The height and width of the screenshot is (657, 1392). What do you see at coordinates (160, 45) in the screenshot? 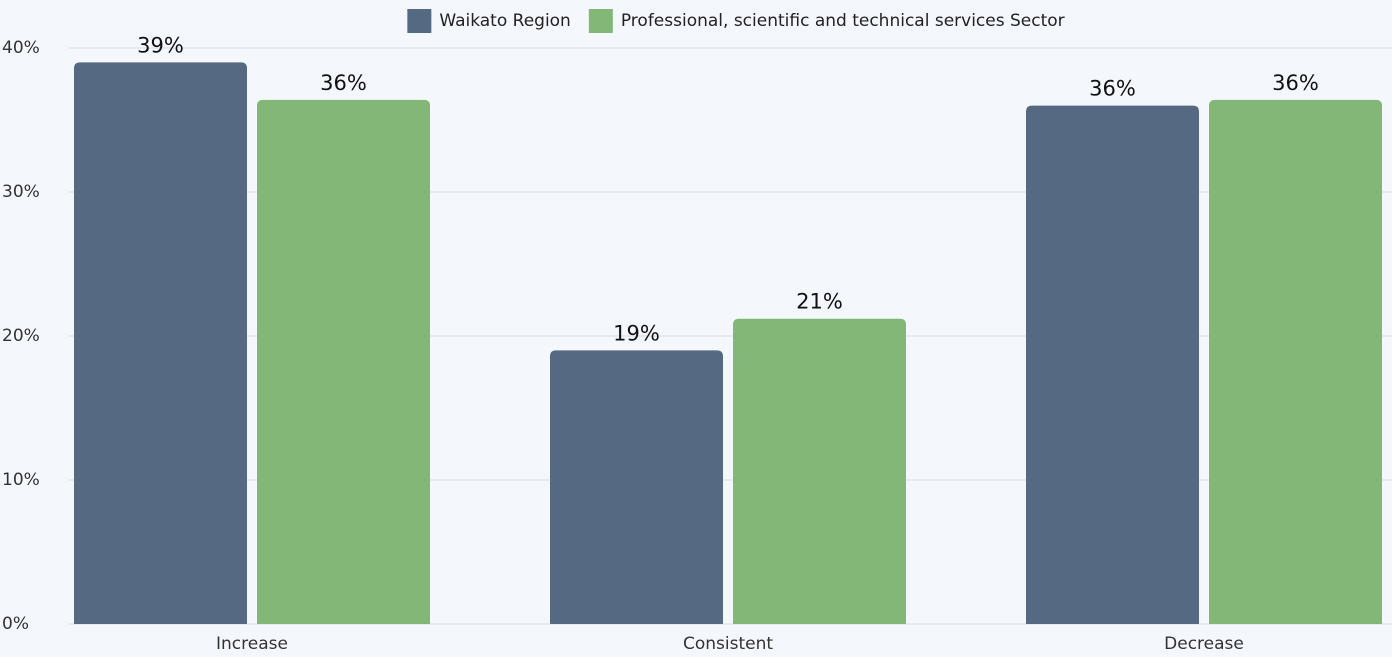
I see `value-label: 39%` at bounding box center [160, 45].